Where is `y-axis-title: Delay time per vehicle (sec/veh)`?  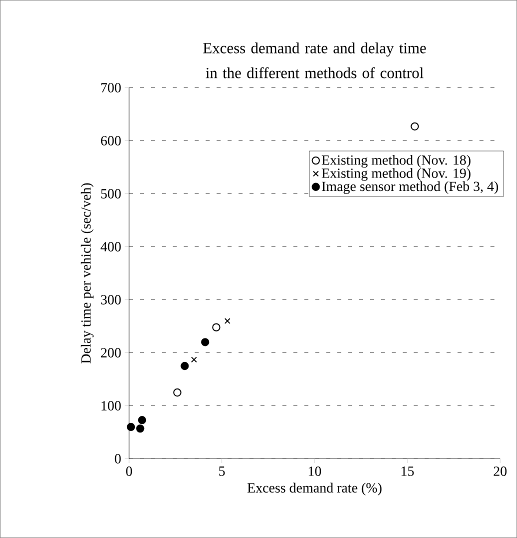 y-axis-title: Delay time per vehicle (sec/veh) is located at coordinates (87, 273).